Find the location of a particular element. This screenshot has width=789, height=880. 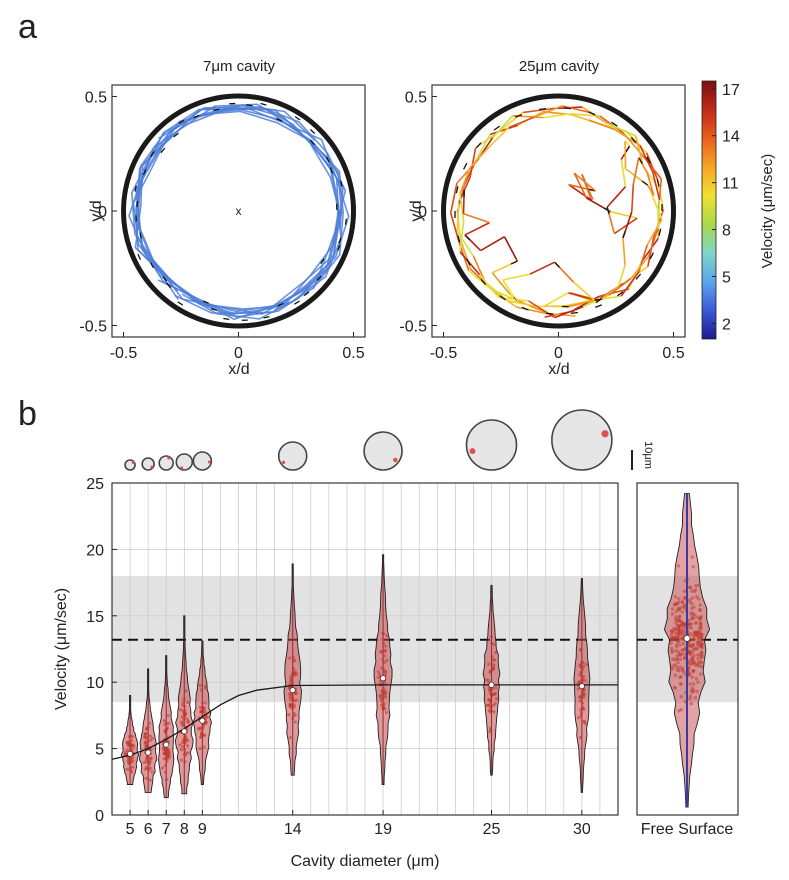

panel-a-left-title: 7μm cavity is located at coordinates (239, 66).